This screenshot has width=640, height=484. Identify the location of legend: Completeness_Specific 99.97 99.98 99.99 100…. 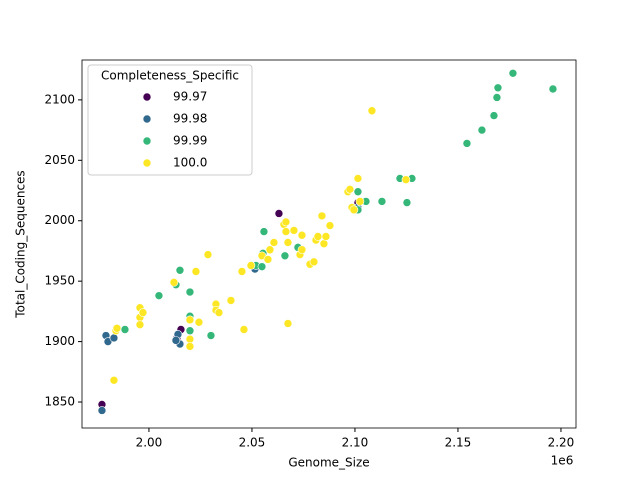
(170, 120).